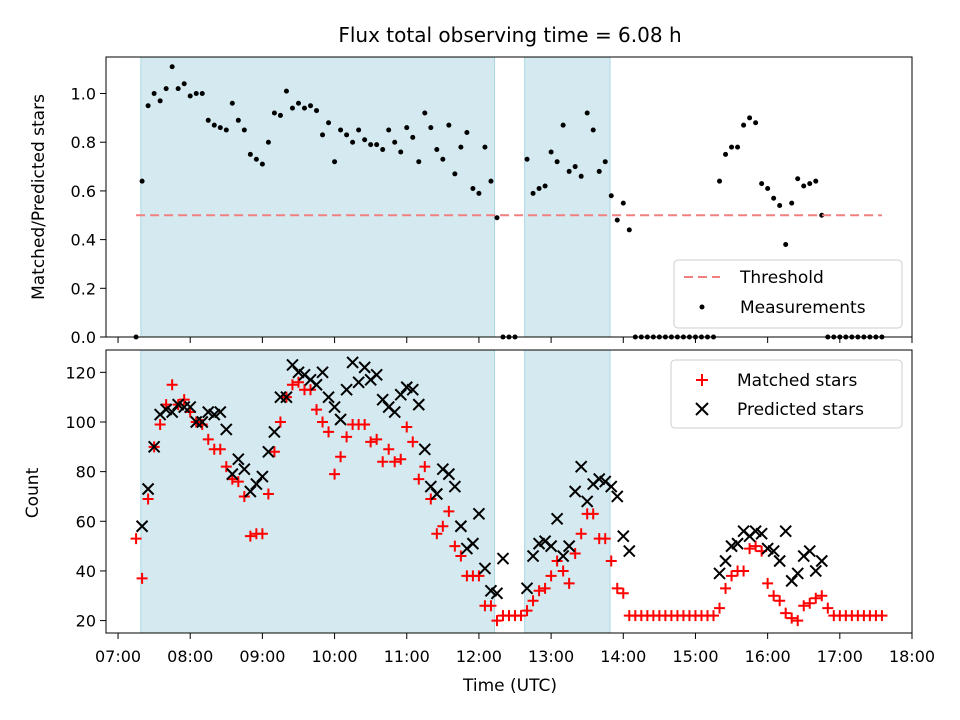 This screenshot has width=960, height=720. What do you see at coordinates (479, 656) in the screenshot?
I see `x-tick-label: 12:00` at bounding box center [479, 656].